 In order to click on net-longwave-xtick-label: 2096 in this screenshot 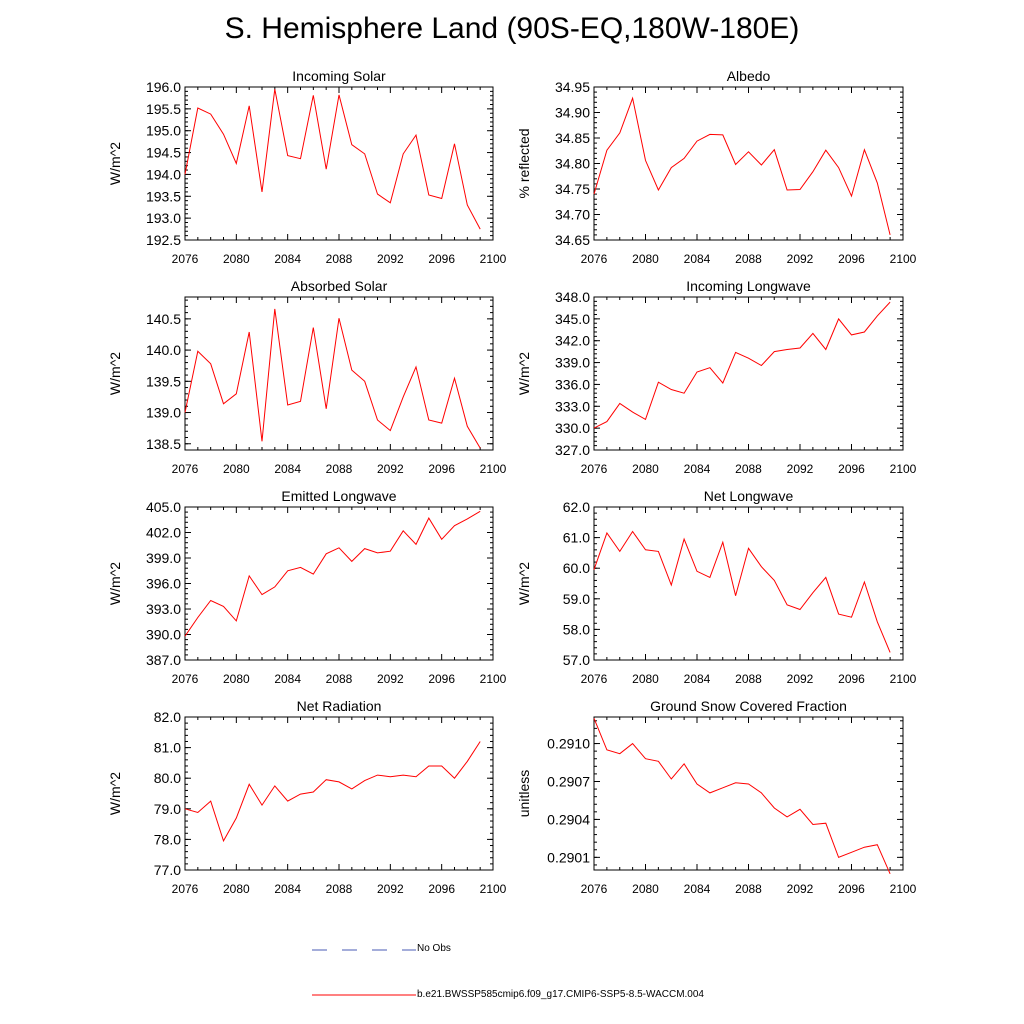, I will do `click(851, 679)`.